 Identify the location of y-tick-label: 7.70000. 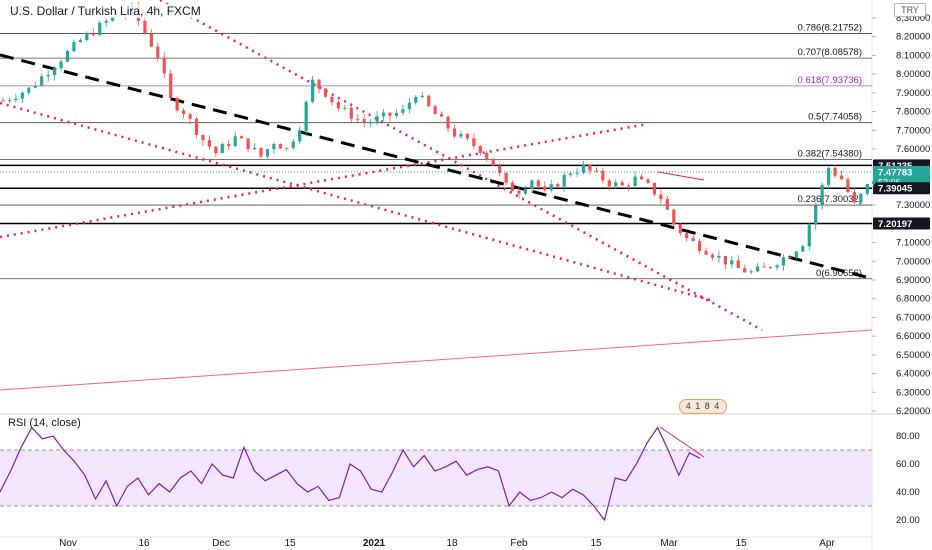
(913, 130).